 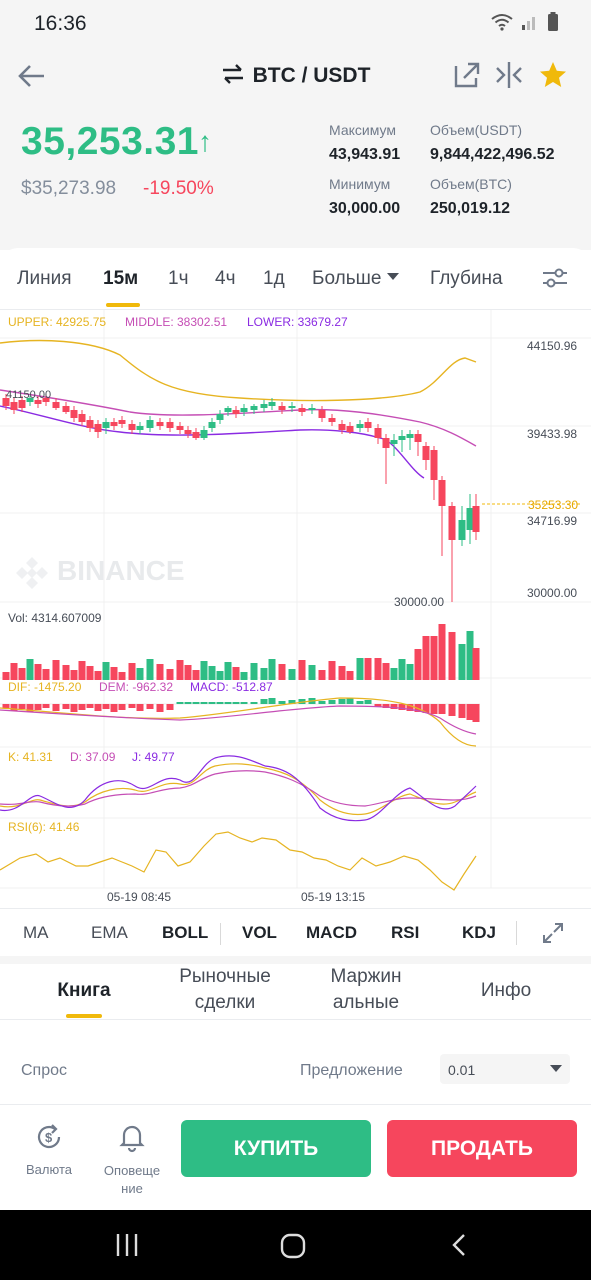 What do you see at coordinates (295, 960) in the screenshot?
I see `section-separator` at bounding box center [295, 960].